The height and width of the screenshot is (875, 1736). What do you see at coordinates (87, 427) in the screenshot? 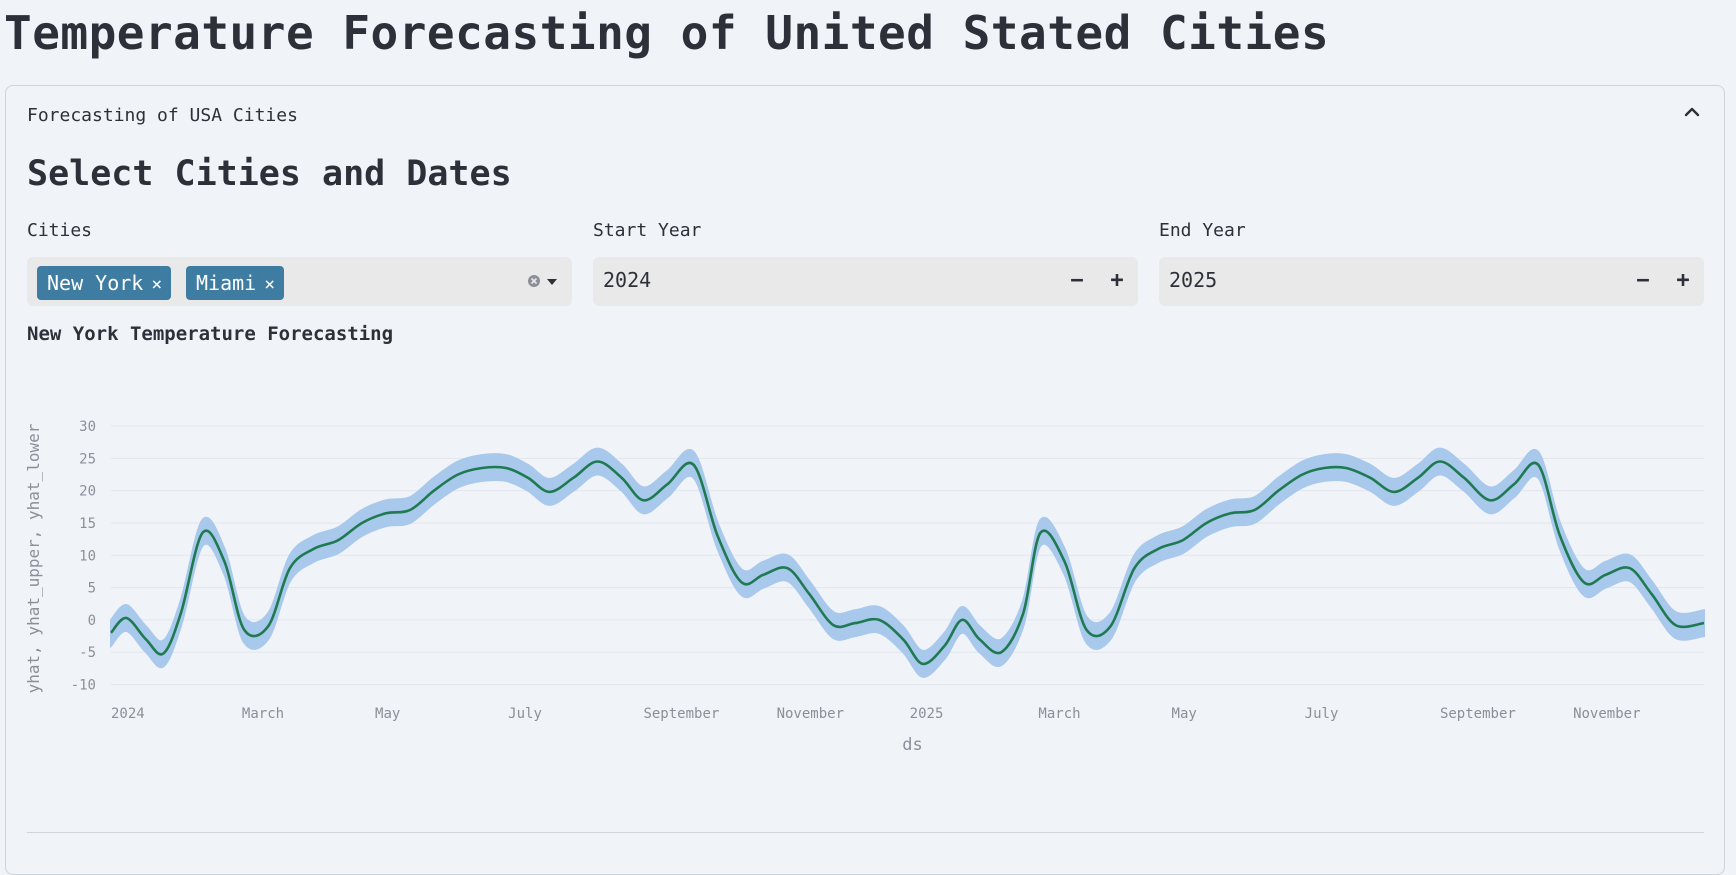
I see `y-tick-label: 30` at bounding box center [87, 427].